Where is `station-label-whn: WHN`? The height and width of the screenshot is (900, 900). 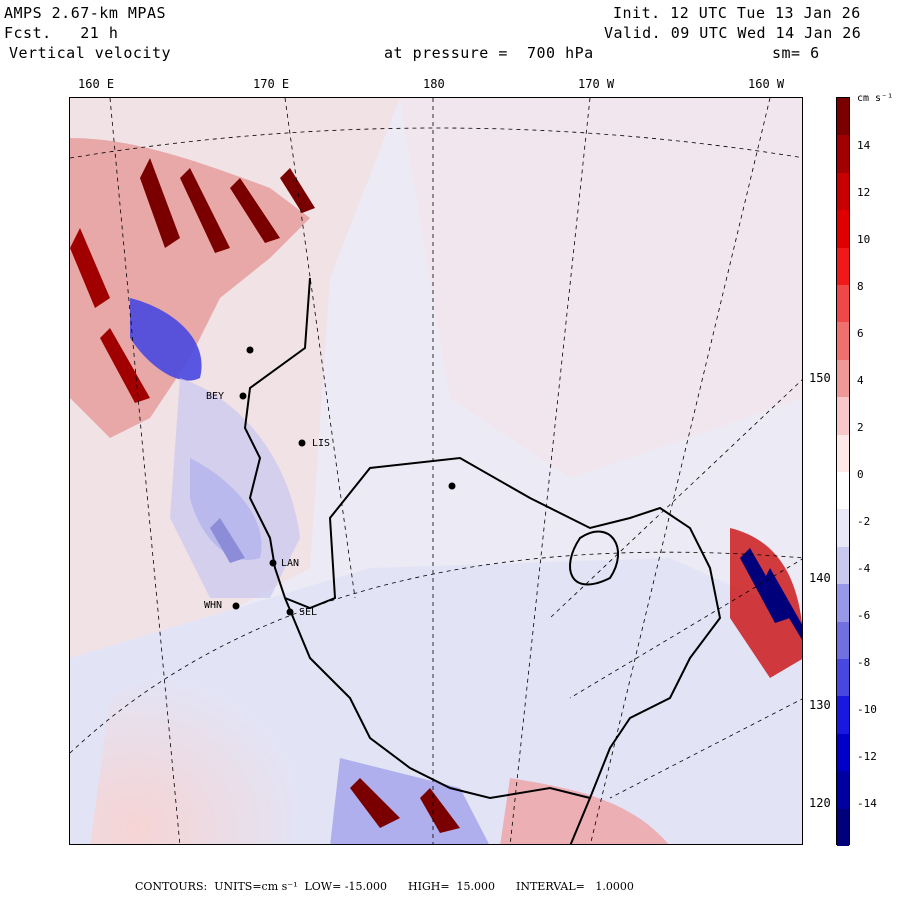 station-label-whn: WHN is located at coordinates (213, 605).